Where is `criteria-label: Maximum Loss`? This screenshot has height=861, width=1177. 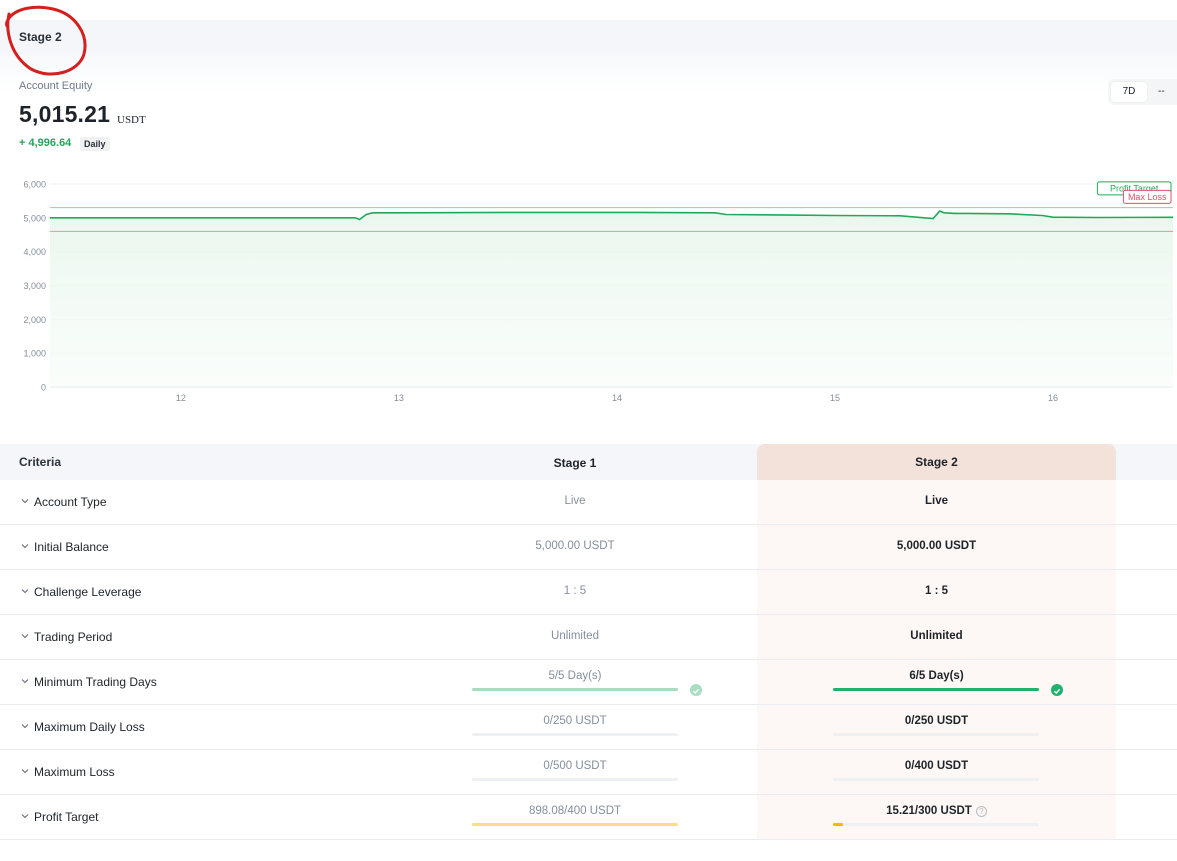 criteria-label: Maximum Loss is located at coordinates (74, 772).